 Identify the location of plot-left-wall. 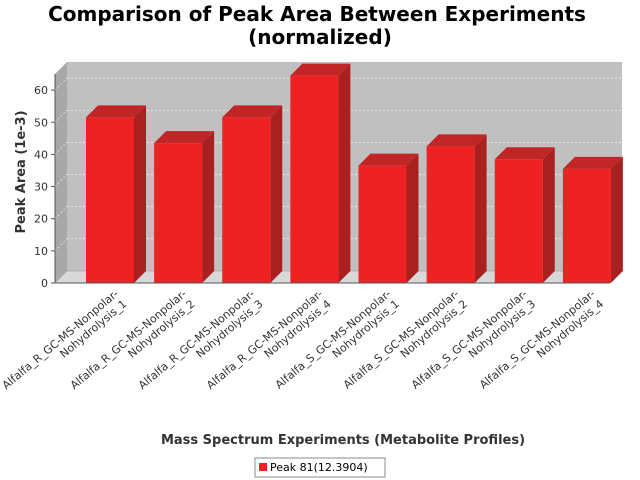
(61, 173).